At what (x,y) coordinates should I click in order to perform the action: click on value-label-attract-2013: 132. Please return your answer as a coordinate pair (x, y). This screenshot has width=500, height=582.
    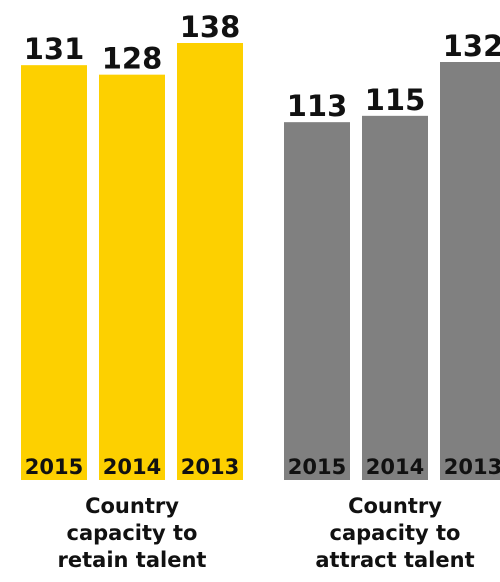
    Looking at the image, I should click on (471, 46).